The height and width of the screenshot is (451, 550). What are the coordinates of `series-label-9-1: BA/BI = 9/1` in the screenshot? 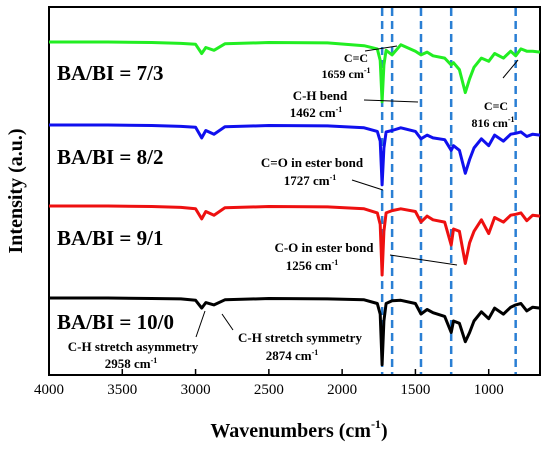 It's located at (110, 238).